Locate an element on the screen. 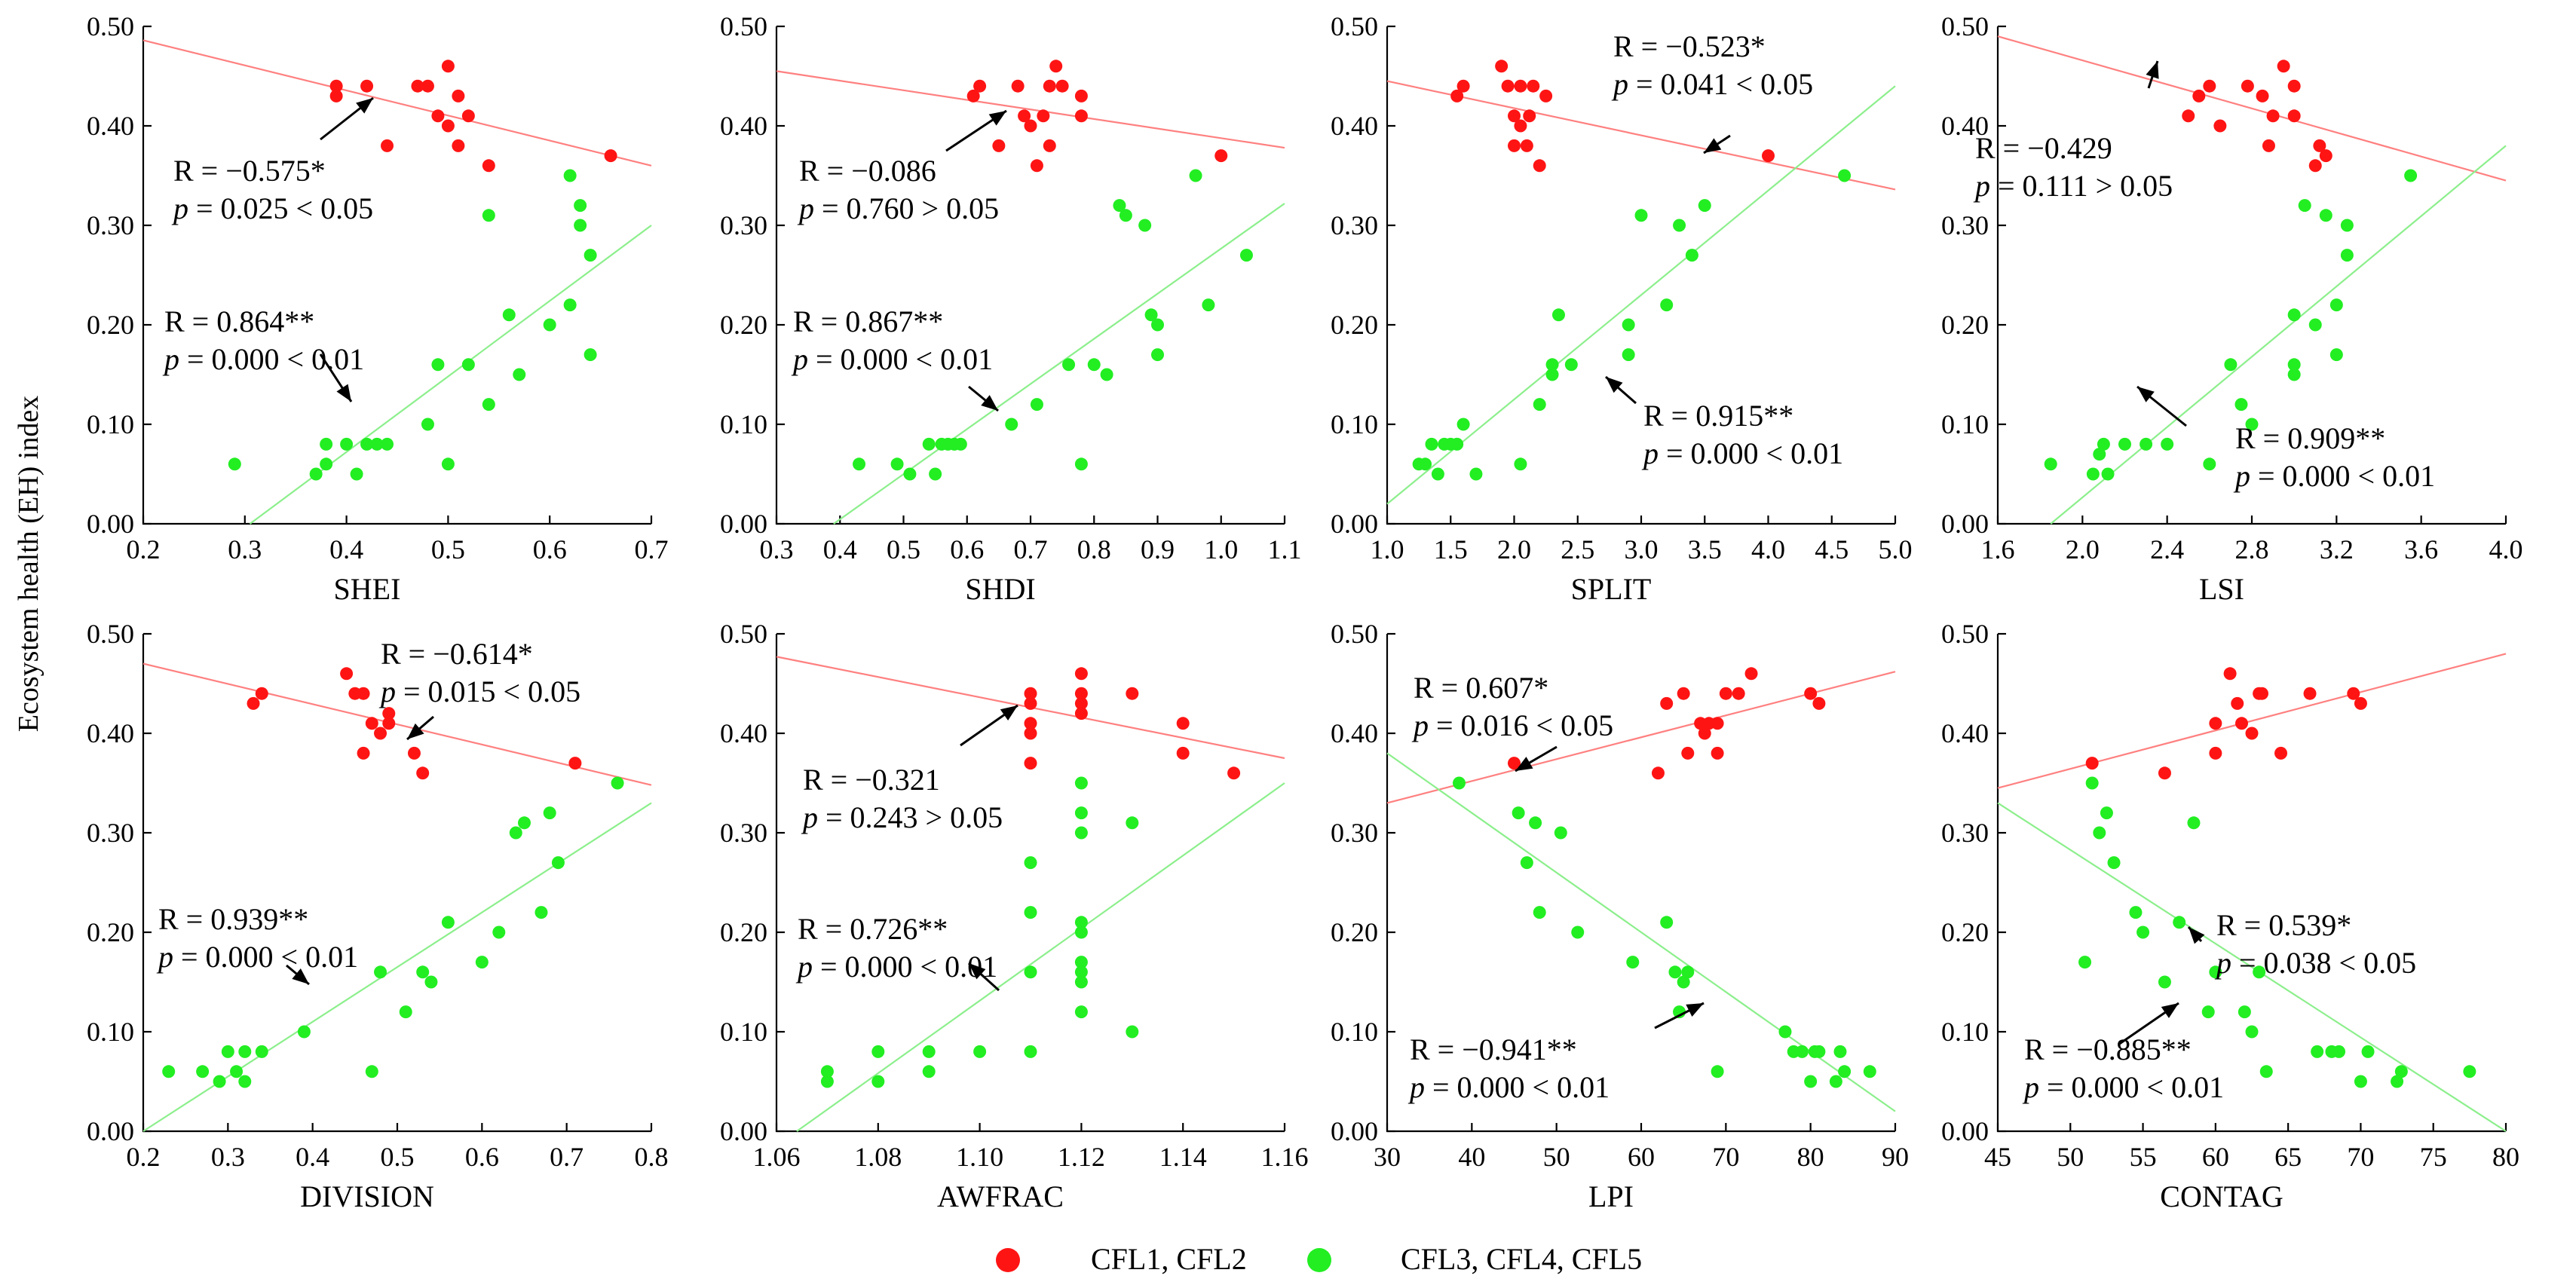 This screenshot has width=2576, height=1288. red-stats-r: R = −0.086 is located at coordinates (867, 171).